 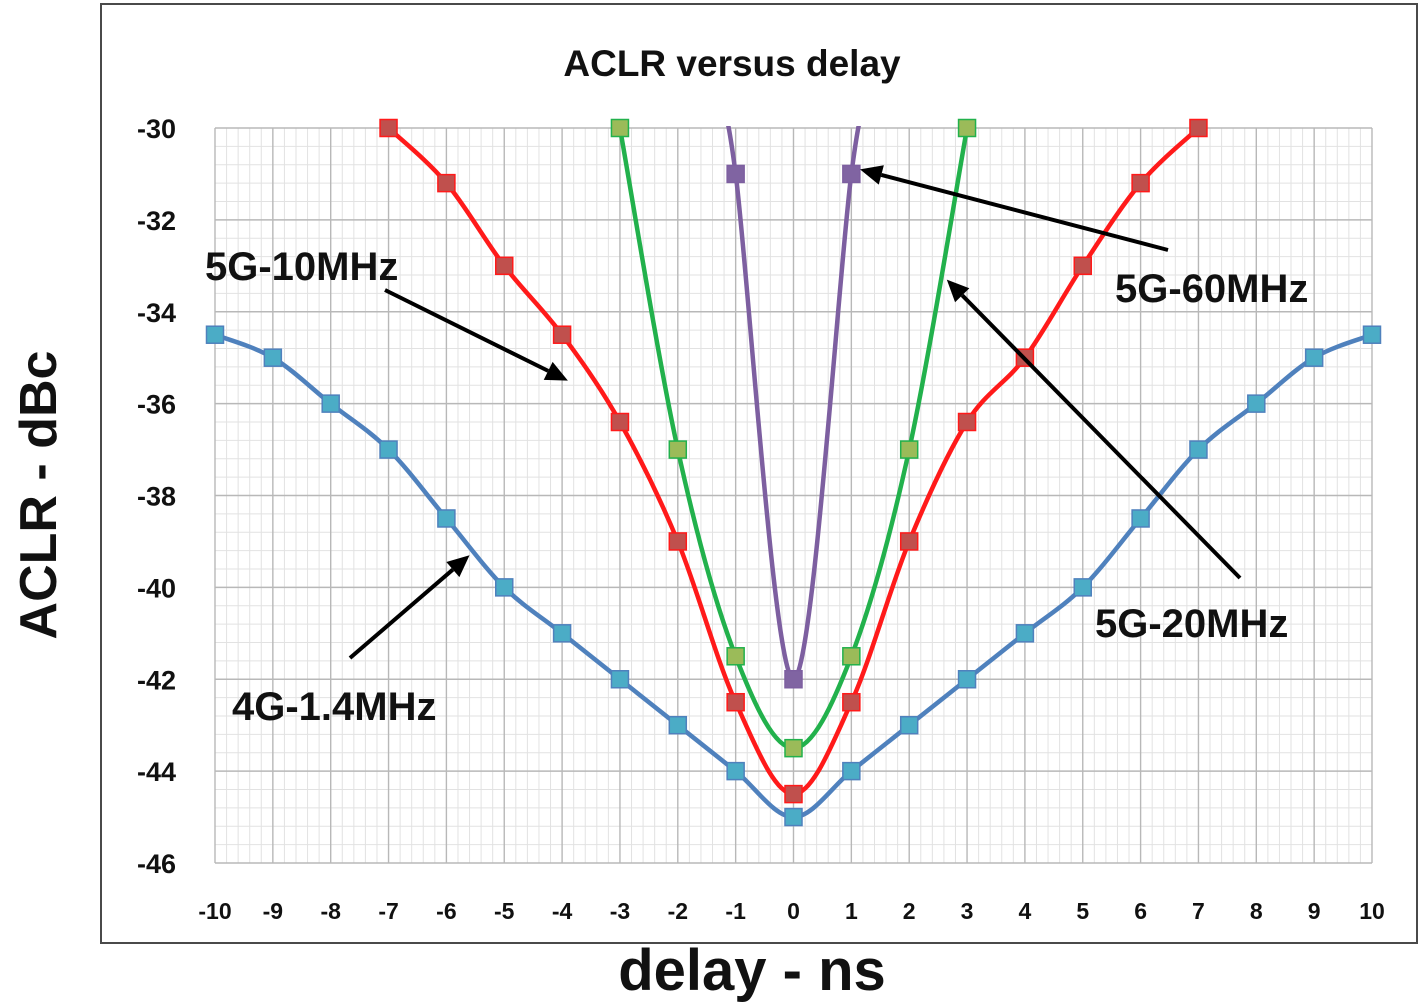 What do you see at coordinates (1101, 436) in the screenshot?
I see `annotation-arrow-5g-20mhz` at bounding box center [1101, 436].